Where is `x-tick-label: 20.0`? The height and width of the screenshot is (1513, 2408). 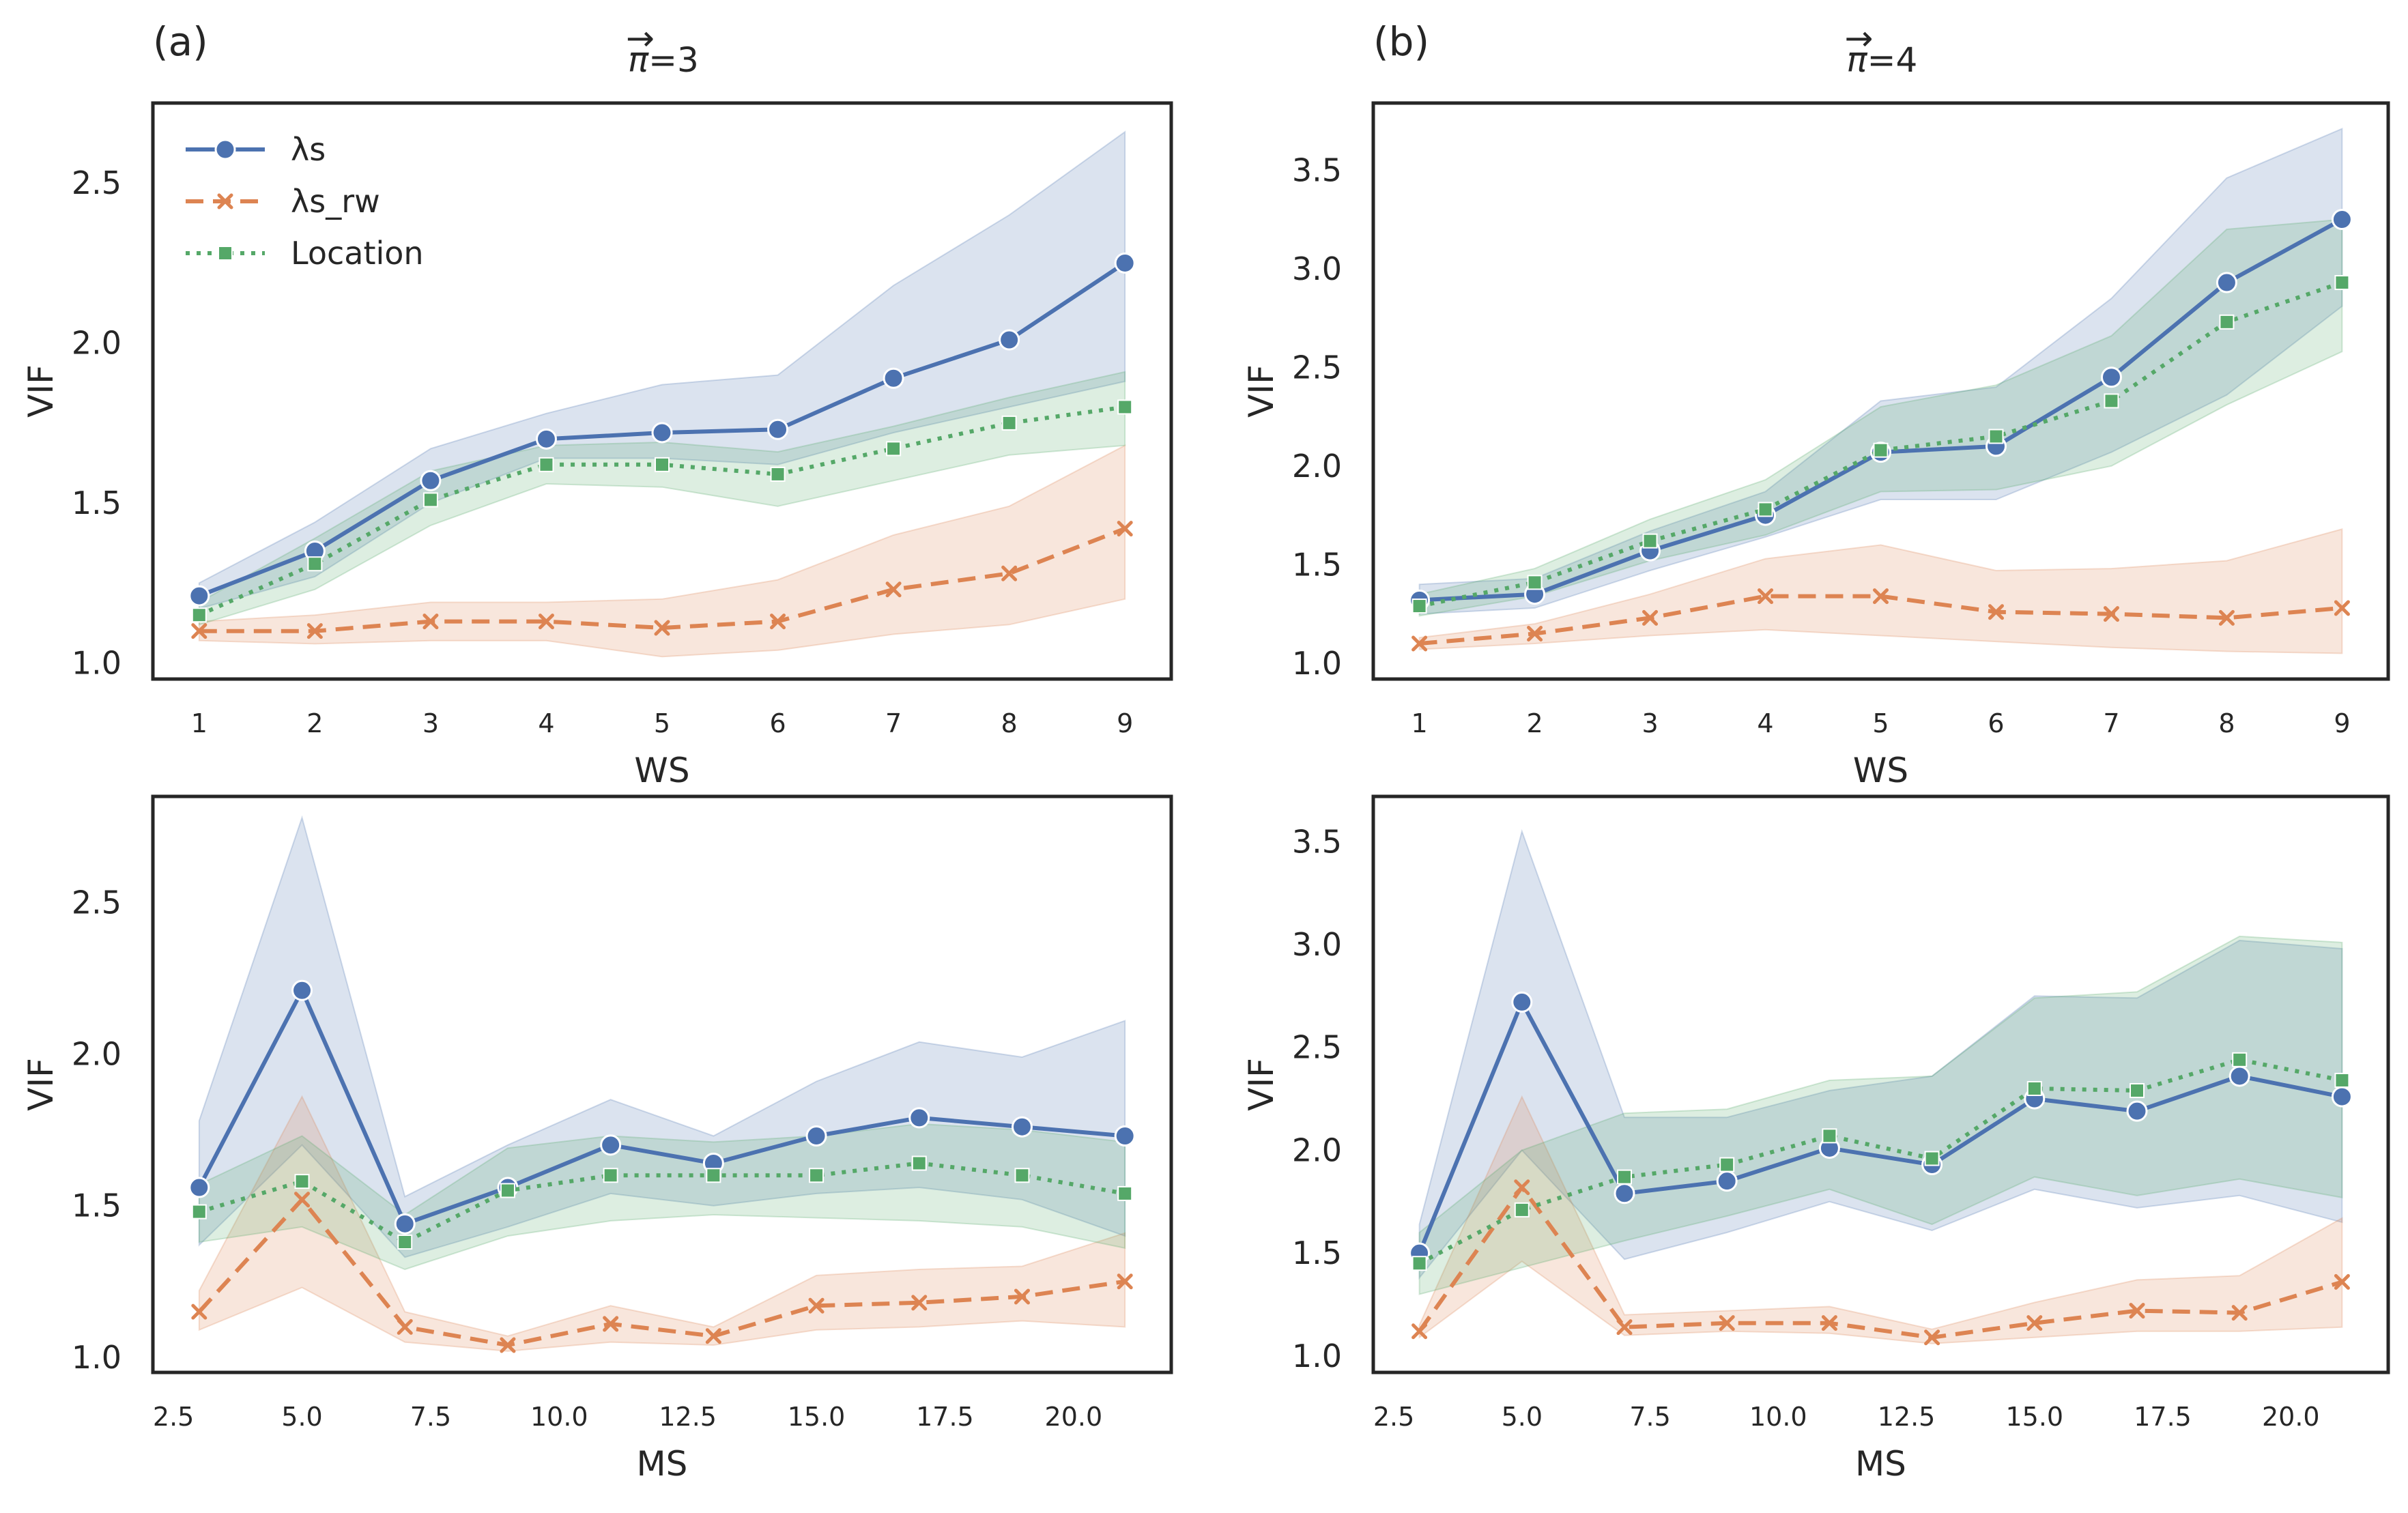
x-tick-label: 20.0 is located at coordinates (2291, 1417).